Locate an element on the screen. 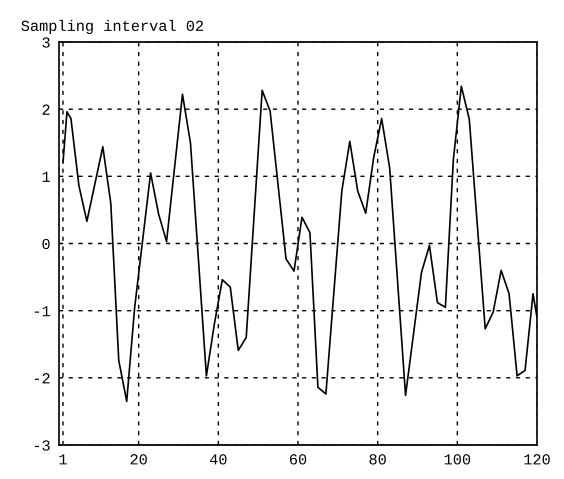 The image size is (564, 479). y-tick-label: 3 is located at coordinates (46, 42).